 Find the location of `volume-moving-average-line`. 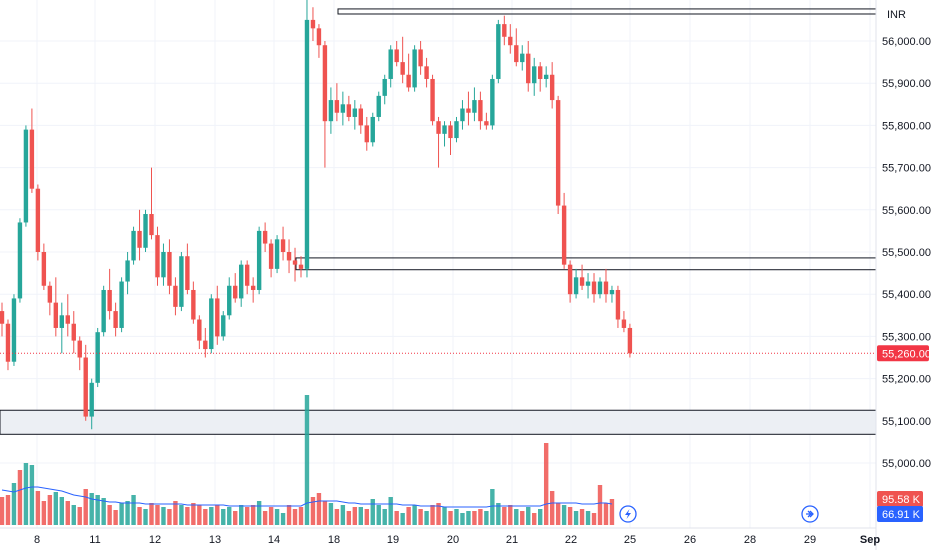

volume-moving-average-line is located at coordinates (307, 497).